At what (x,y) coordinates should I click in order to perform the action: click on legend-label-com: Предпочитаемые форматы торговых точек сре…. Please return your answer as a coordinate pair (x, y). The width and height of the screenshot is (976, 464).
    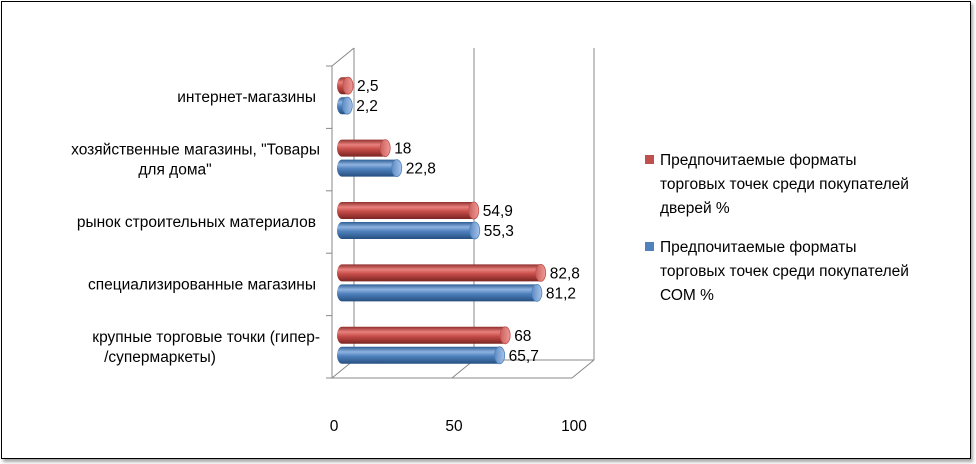
    Looking at the image, I should click on (784, 271).